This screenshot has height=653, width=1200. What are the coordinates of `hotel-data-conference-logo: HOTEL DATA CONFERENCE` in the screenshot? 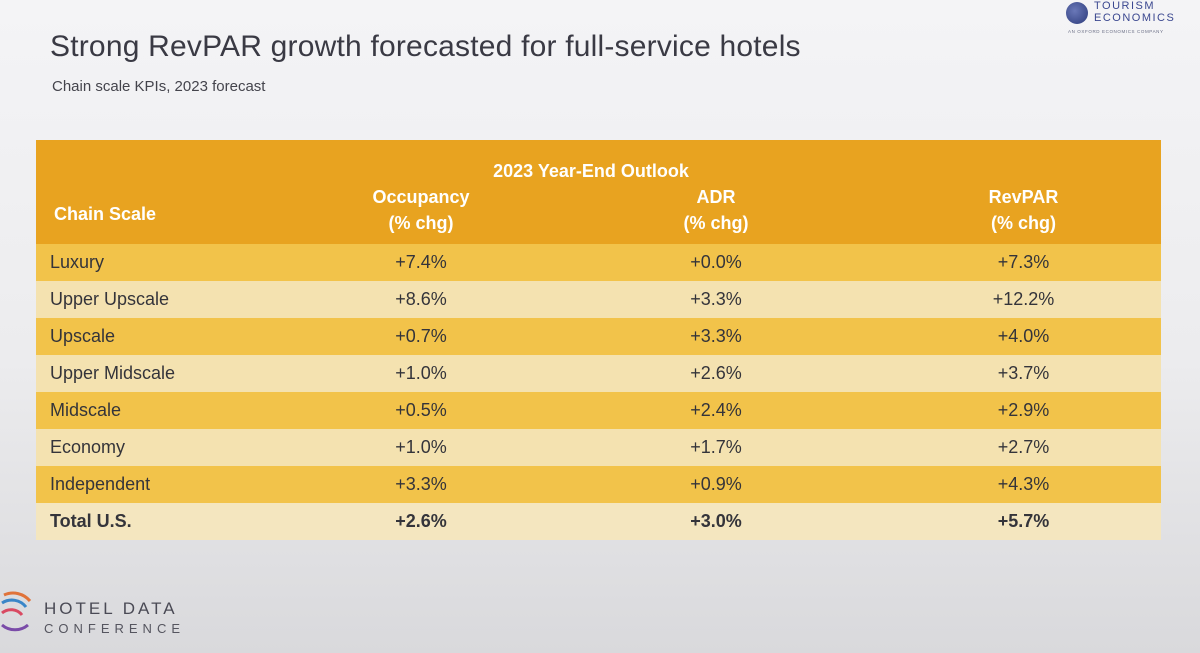 It's located at (110, 615).